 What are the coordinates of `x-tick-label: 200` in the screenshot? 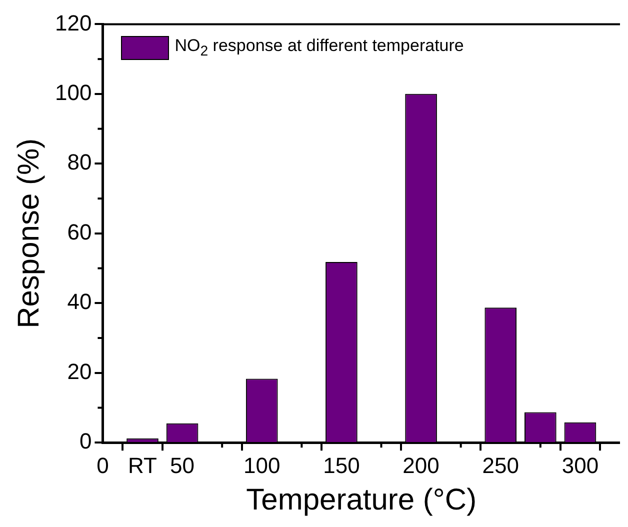 It's located at (421, 465).